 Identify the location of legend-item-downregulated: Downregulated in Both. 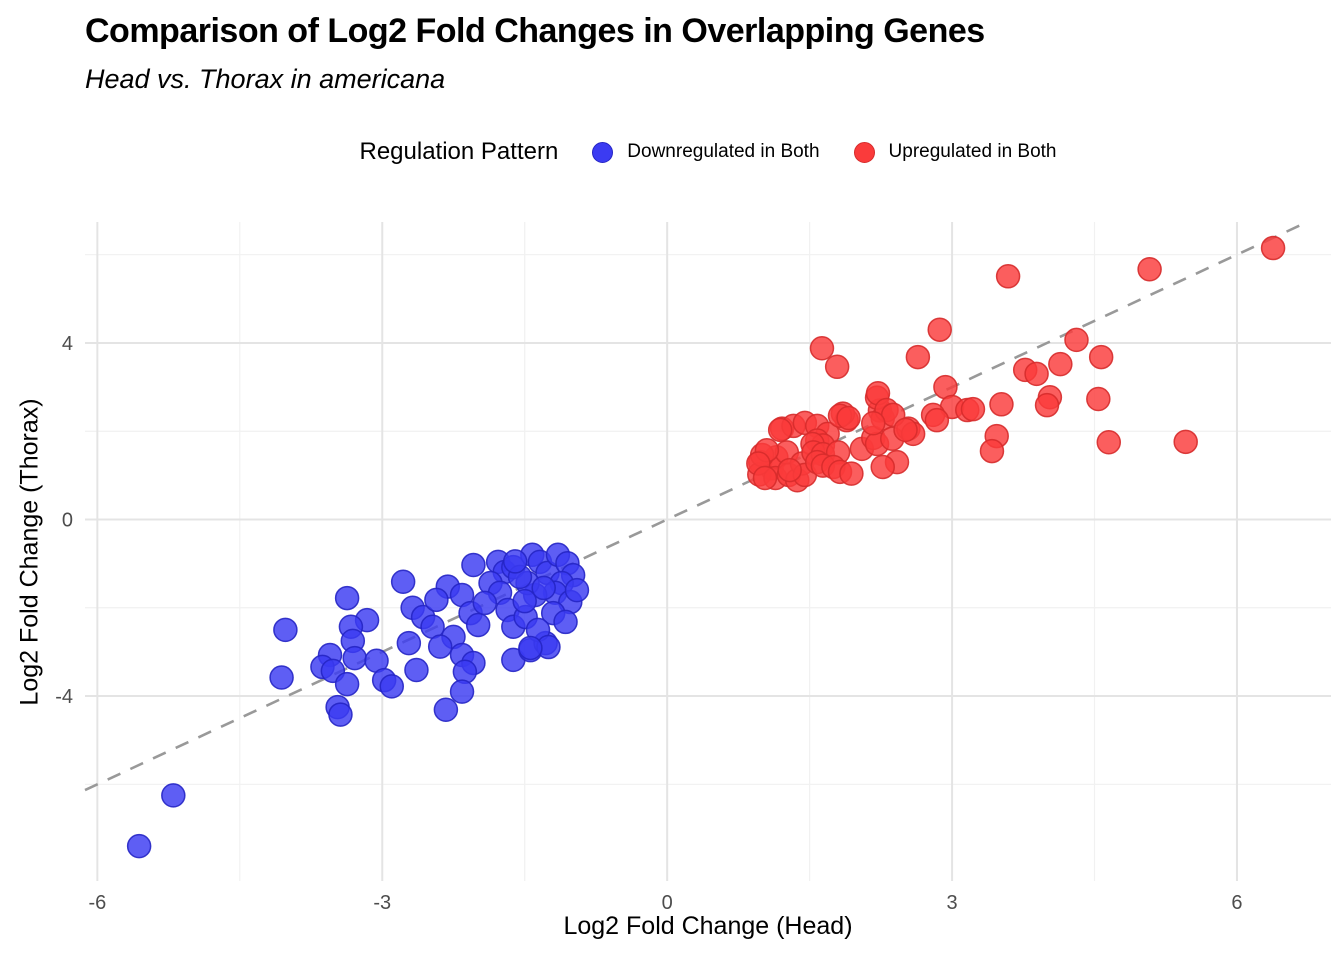
(706, 152).